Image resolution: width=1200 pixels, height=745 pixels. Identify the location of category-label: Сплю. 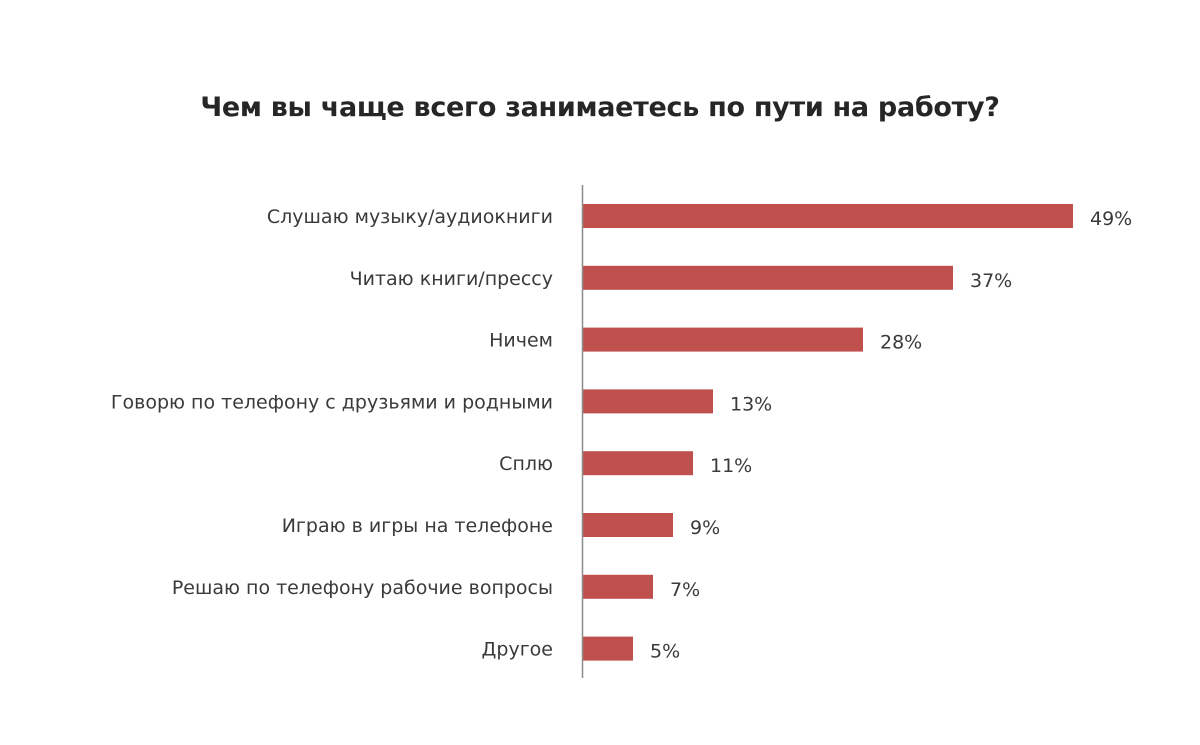
(526, 464).